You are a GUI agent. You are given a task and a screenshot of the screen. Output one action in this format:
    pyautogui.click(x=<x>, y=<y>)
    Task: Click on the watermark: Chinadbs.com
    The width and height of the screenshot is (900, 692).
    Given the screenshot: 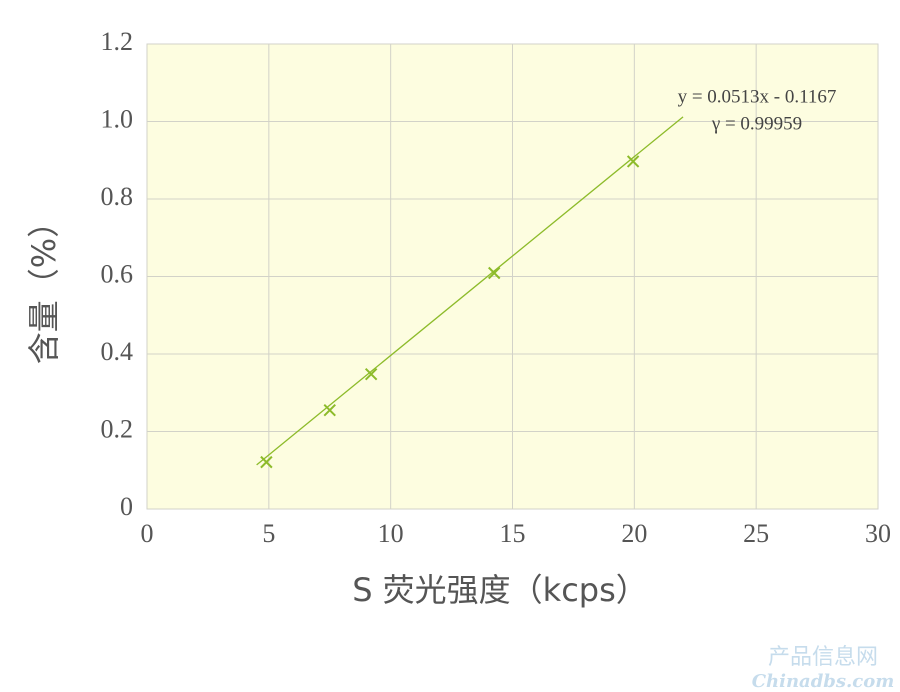 What is the action you would take?
    pyautogui.click(x=823, y=681)
    